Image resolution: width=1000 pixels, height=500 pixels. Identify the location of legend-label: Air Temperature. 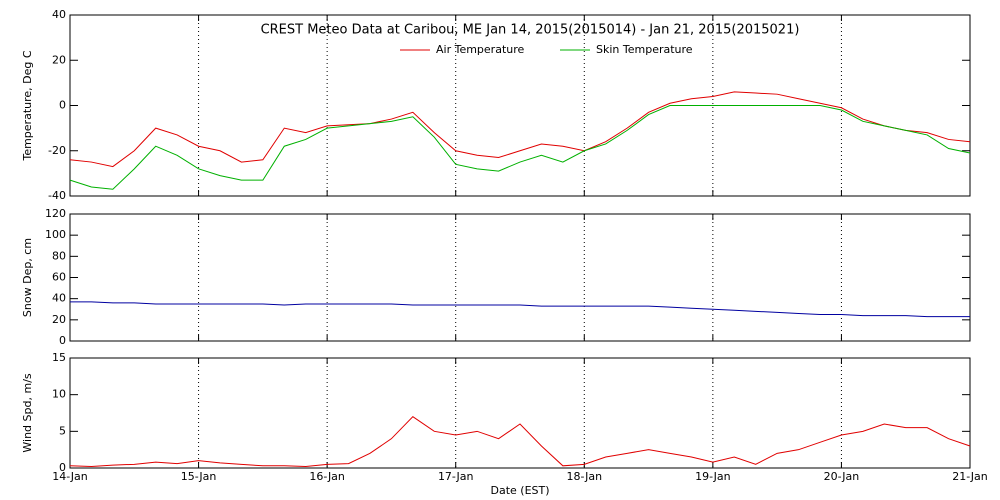
(480, 49).